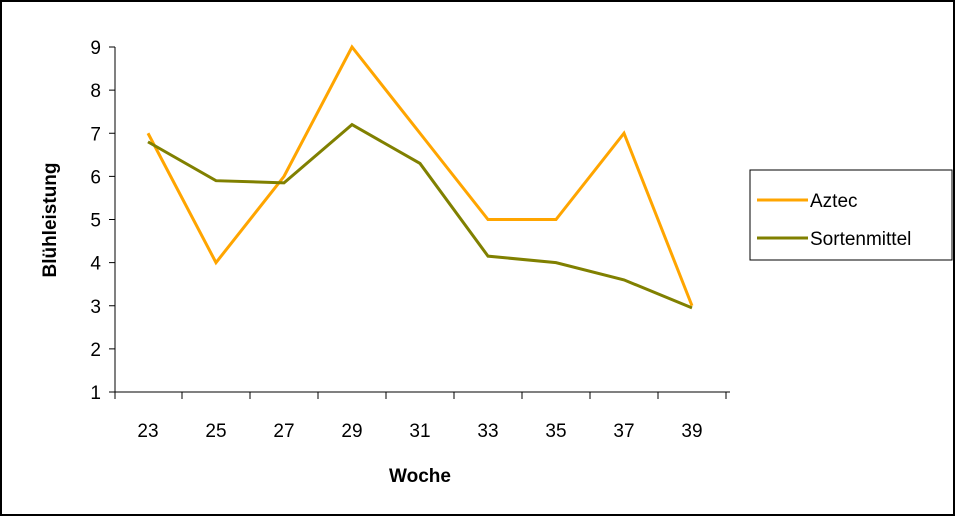  What do you see at coordinates (351, 431) in the screenshot?
I see `x-tick-label: 29` at bounding box center [351, 431].